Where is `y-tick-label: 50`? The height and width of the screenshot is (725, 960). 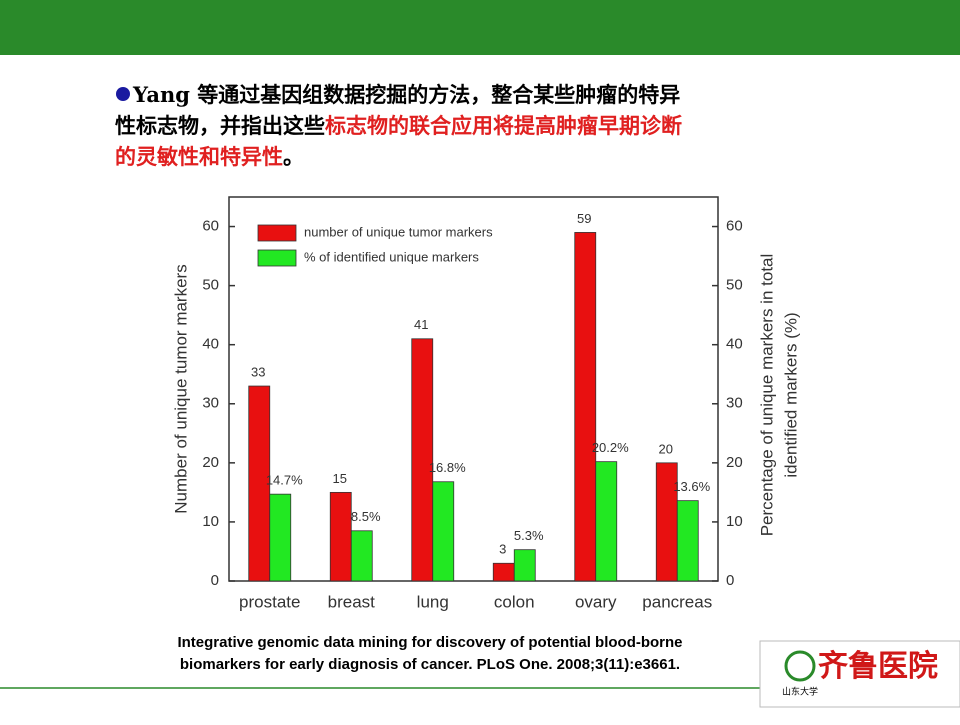 y-tick-label: 50 is located at coordinates (210, 285).